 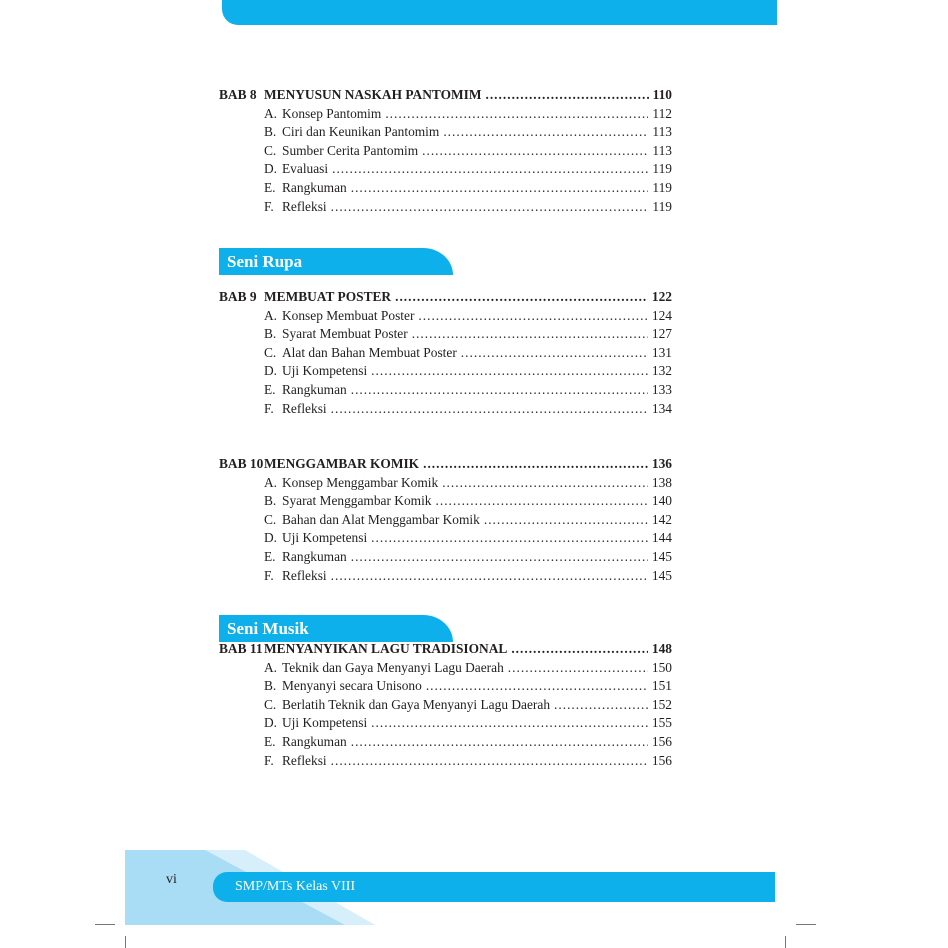 I want to click on item-title: Ciri dan Keunikan Pantomim, so click(x=361, y=132).